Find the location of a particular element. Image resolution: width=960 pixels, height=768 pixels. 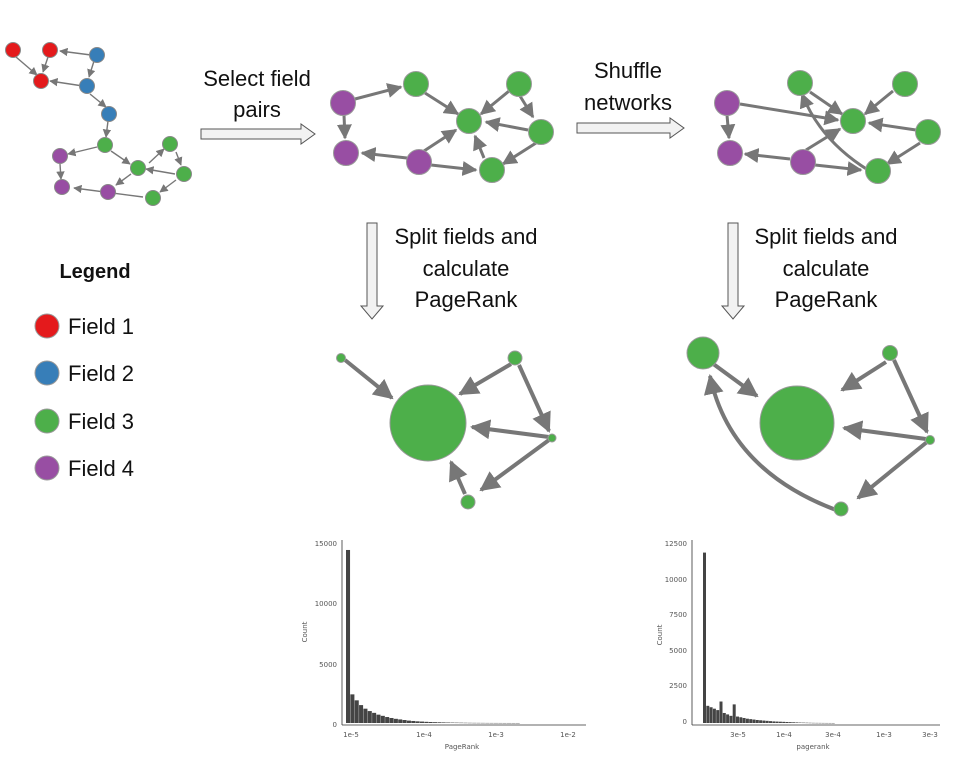

x-tick-label: 3e-5 is located at coordinates (738, 735).